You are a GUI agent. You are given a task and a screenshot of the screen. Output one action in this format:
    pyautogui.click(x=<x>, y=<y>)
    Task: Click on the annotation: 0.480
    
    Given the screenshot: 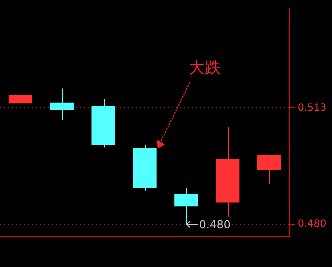 What is the action you would take?
    pyautogui.click(x=215, y=225)
    